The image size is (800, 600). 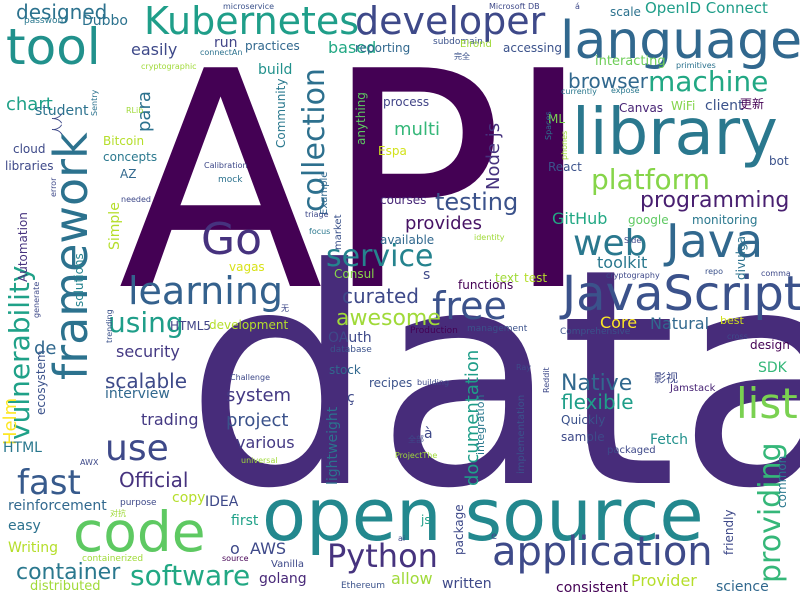 I want to click on cloud-word: common, so click(x=782, y=481).